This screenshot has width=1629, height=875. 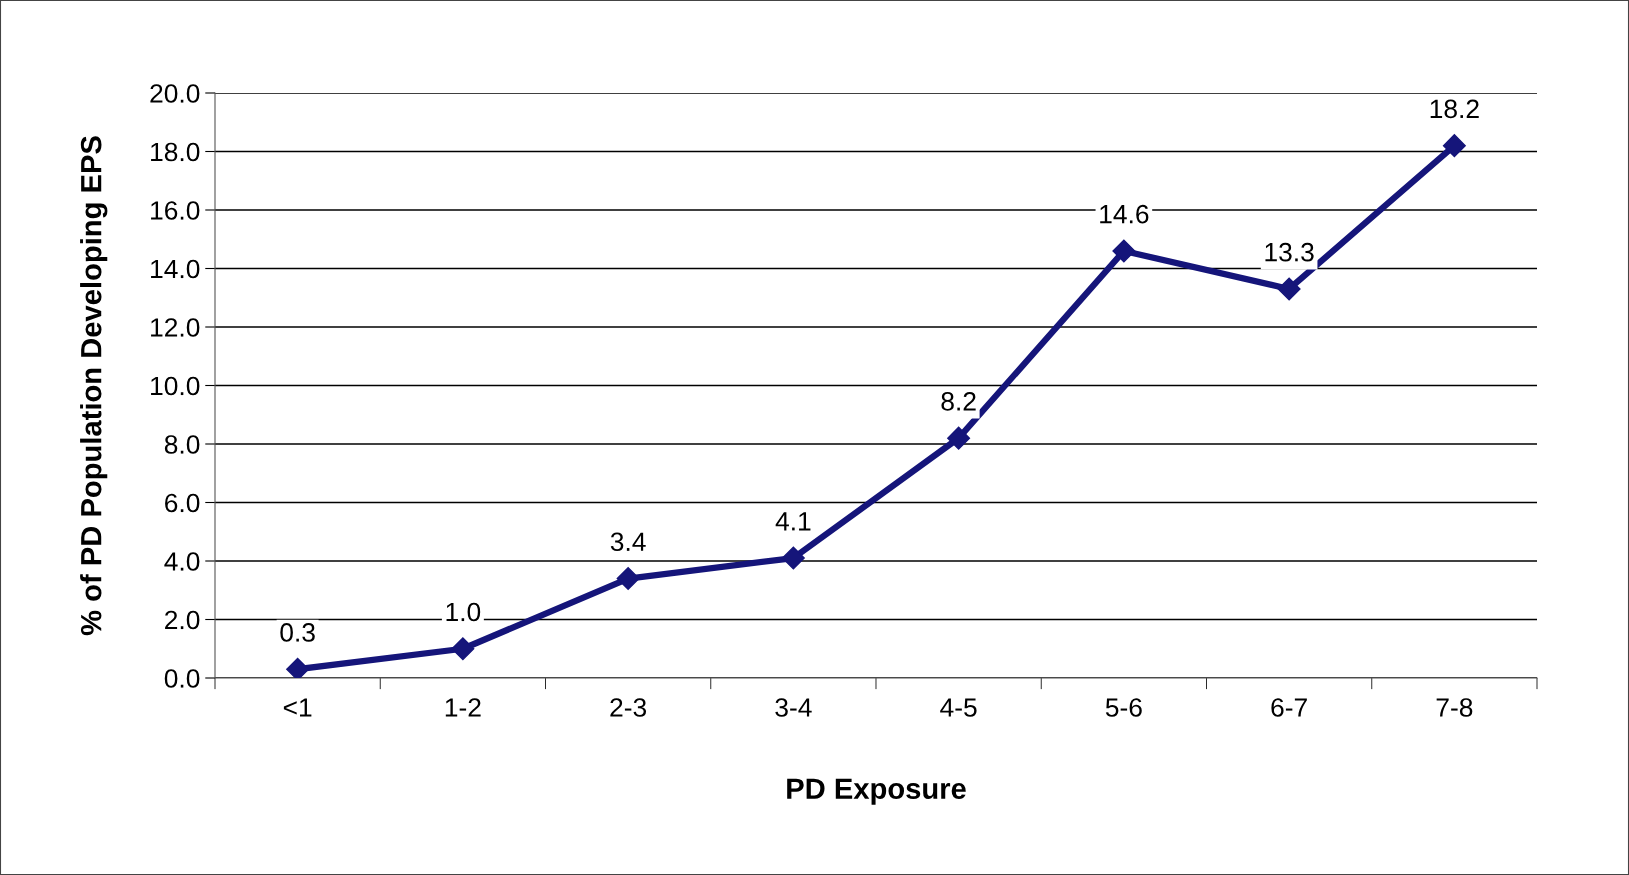 I want to click on y-tick-label: 0.0, so click(x=182, y=678).